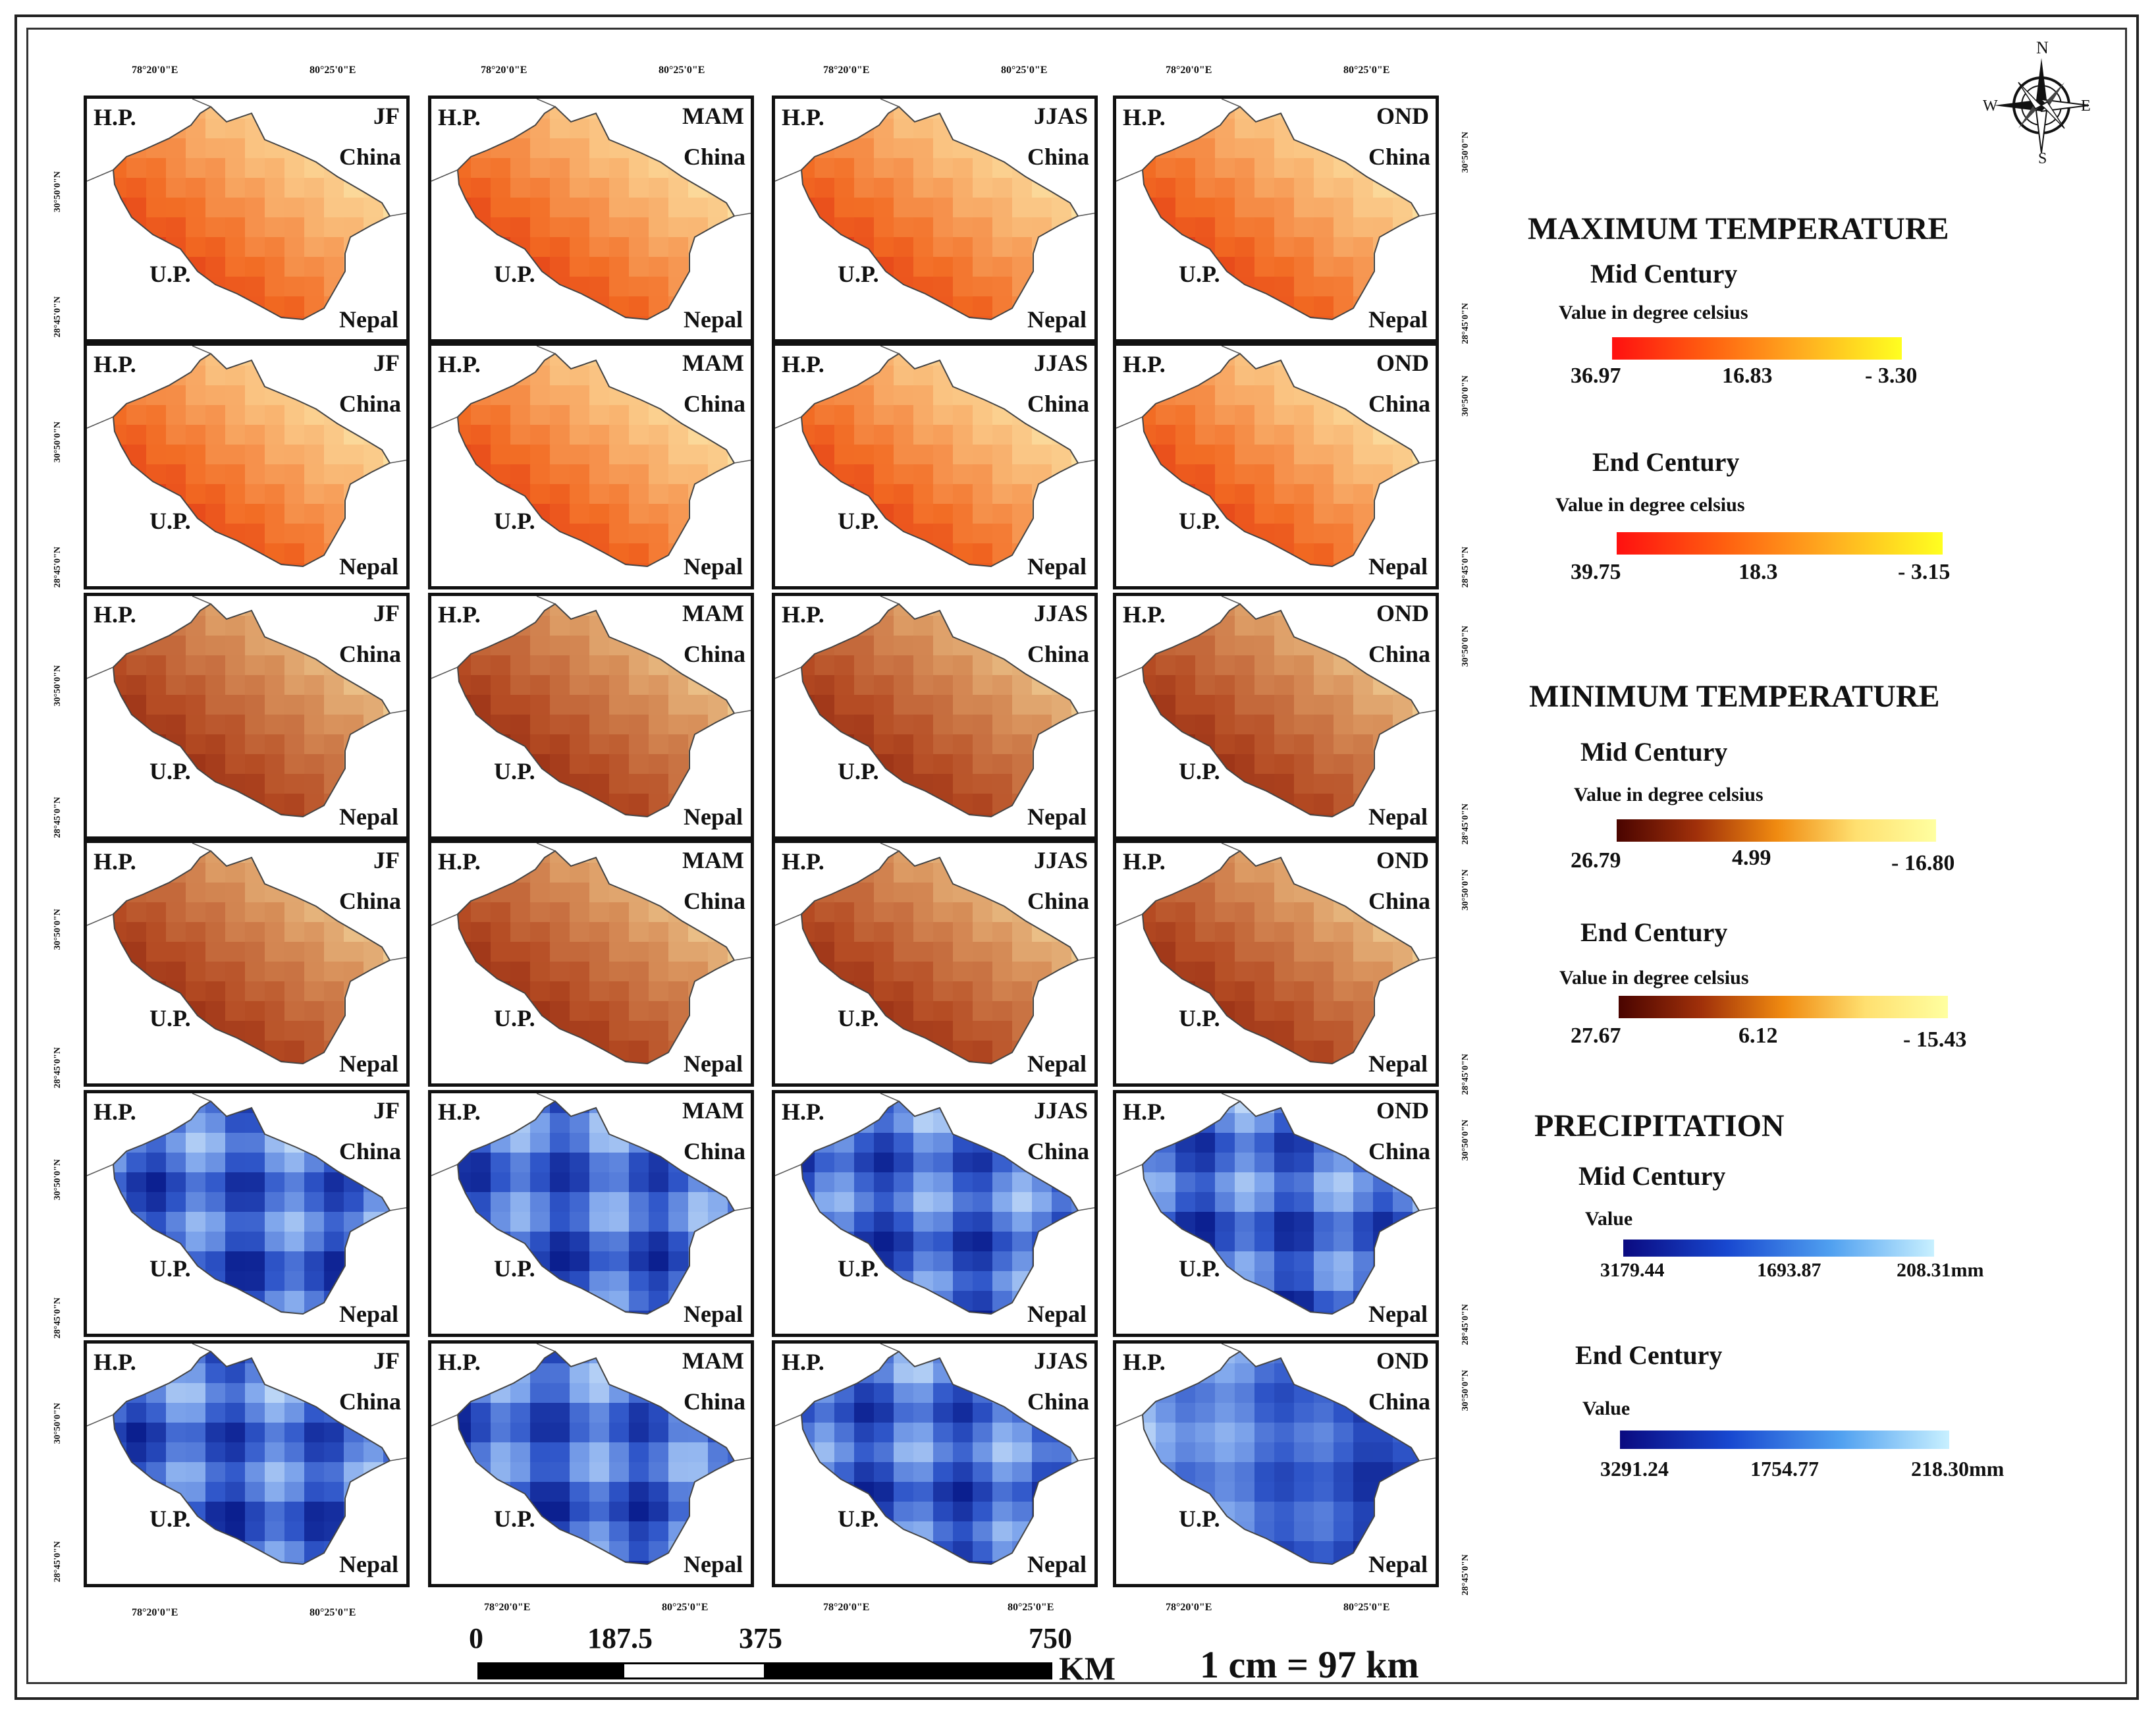  I want to click on uttarakhand-map, so click(247, 1204).